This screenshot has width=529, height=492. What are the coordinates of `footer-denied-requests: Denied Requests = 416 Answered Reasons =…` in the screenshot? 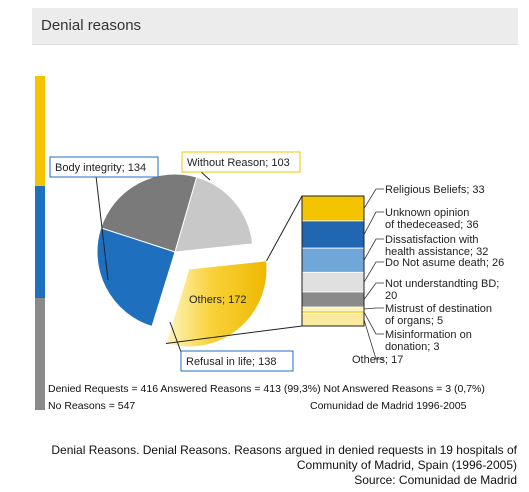 It's located at (266, 389).